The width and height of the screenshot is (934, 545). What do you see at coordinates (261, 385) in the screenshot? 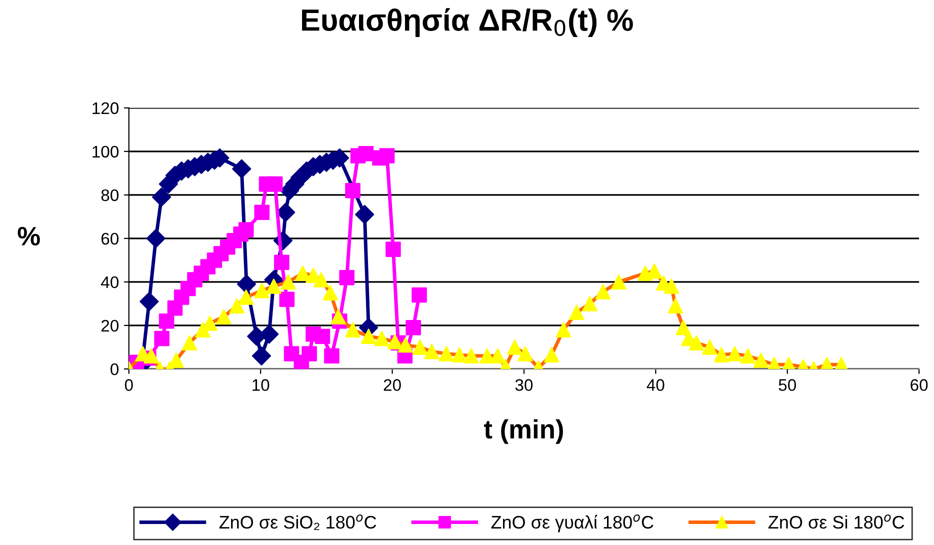
I see `x-tick-label: 10` at bounding box center [261, 385].